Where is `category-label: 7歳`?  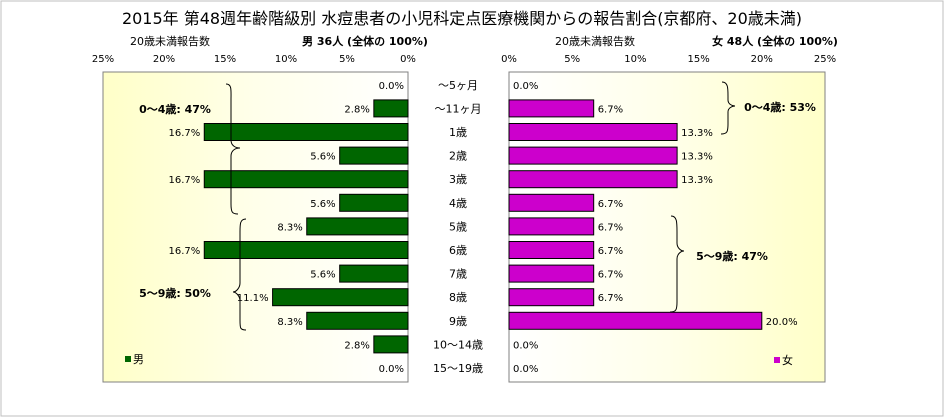
category-label: 7歳 is located at coordinates (458, 274).